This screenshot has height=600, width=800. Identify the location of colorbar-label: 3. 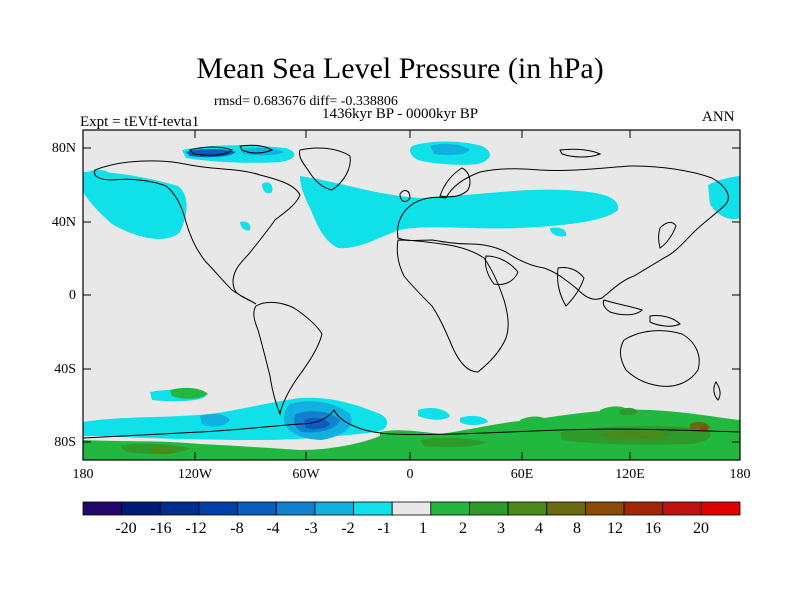
(501, 528).